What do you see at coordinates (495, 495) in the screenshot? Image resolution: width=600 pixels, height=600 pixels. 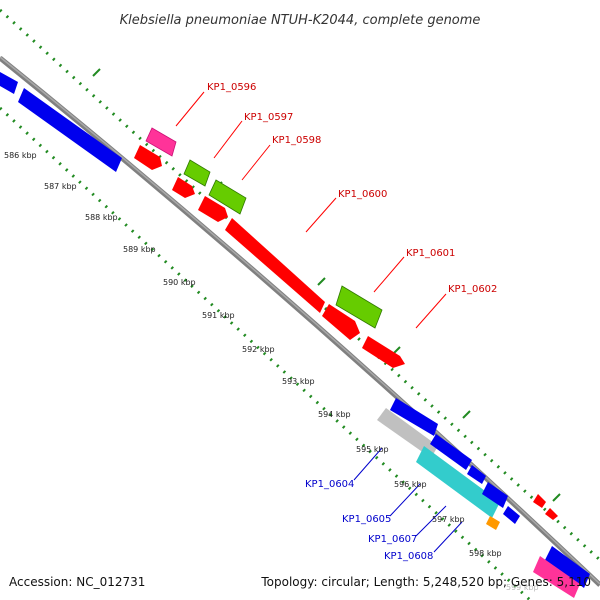 I see `gene-blue-r4` at bounding box center [495, 495].